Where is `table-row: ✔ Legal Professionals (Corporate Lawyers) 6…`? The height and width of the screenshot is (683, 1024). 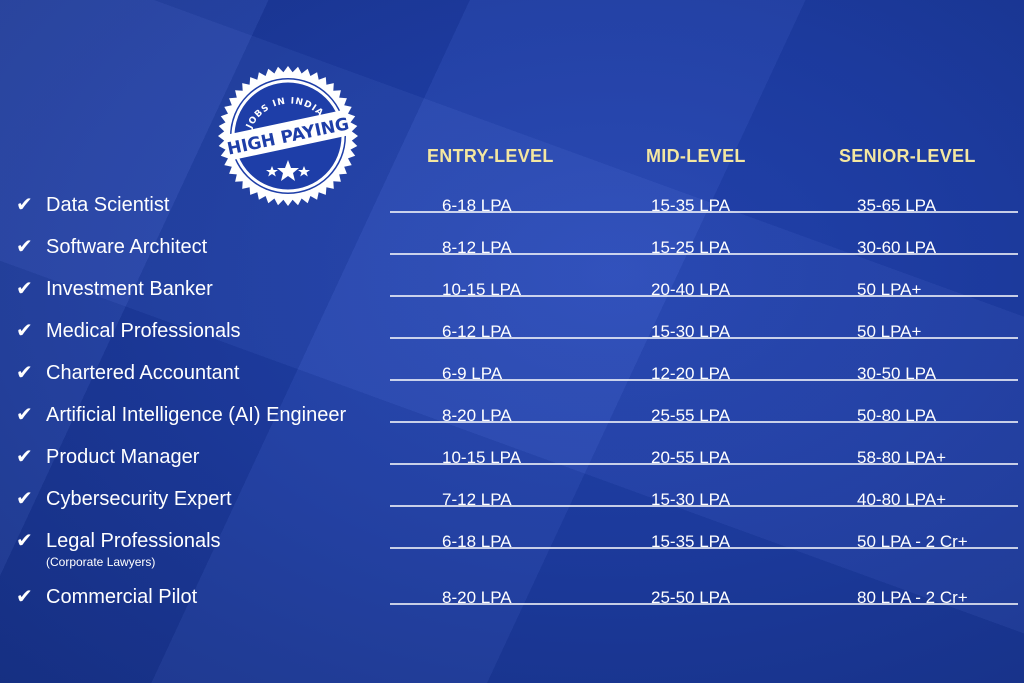 table-row: ✔ Legal Professionals (Corporate Lawyers) 6… is located at coordinates (512, 549).